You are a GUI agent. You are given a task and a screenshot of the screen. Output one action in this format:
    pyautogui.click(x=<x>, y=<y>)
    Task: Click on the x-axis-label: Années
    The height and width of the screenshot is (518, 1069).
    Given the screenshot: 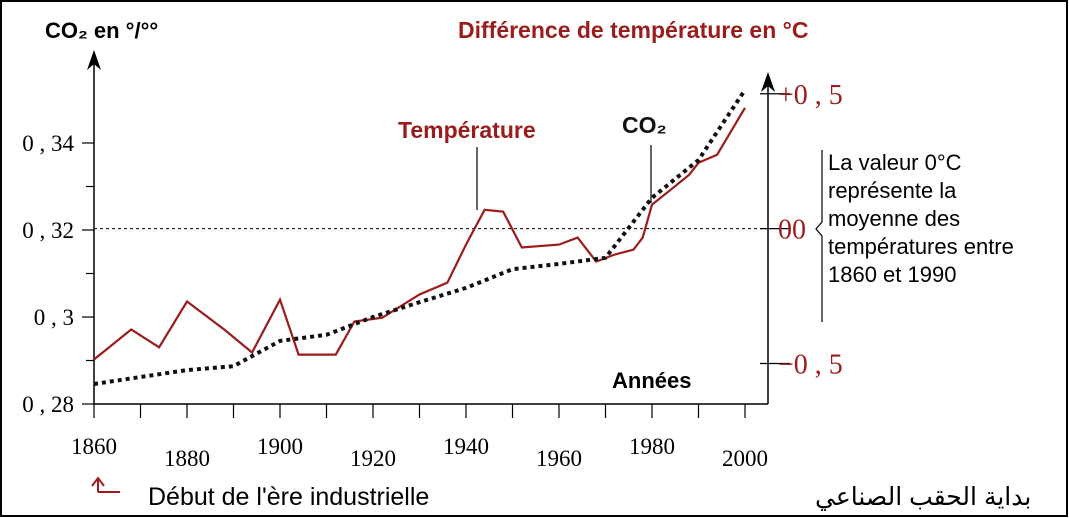 What is the action you would take?
    pyautogui.click(x=651, y=380)
    